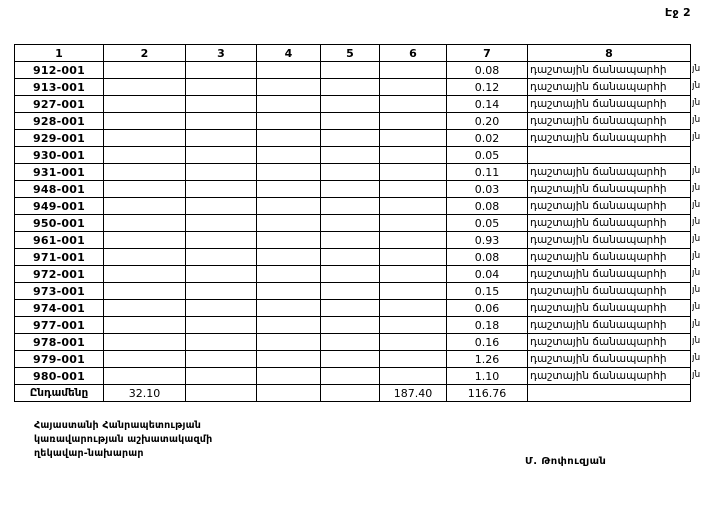 This screenshot has height=513, width=709. I want to click on table-header: 1 2 3 4 5 6 7 8, so click(352, 53).